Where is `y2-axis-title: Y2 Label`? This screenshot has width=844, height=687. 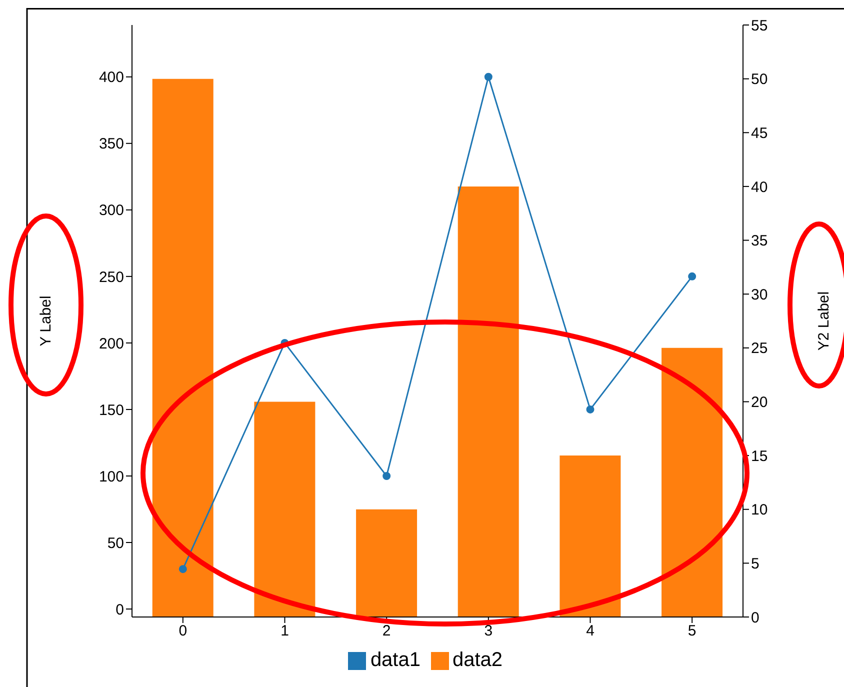 y2-axis-title: Y2 Label is located at coordinates (823, 321).